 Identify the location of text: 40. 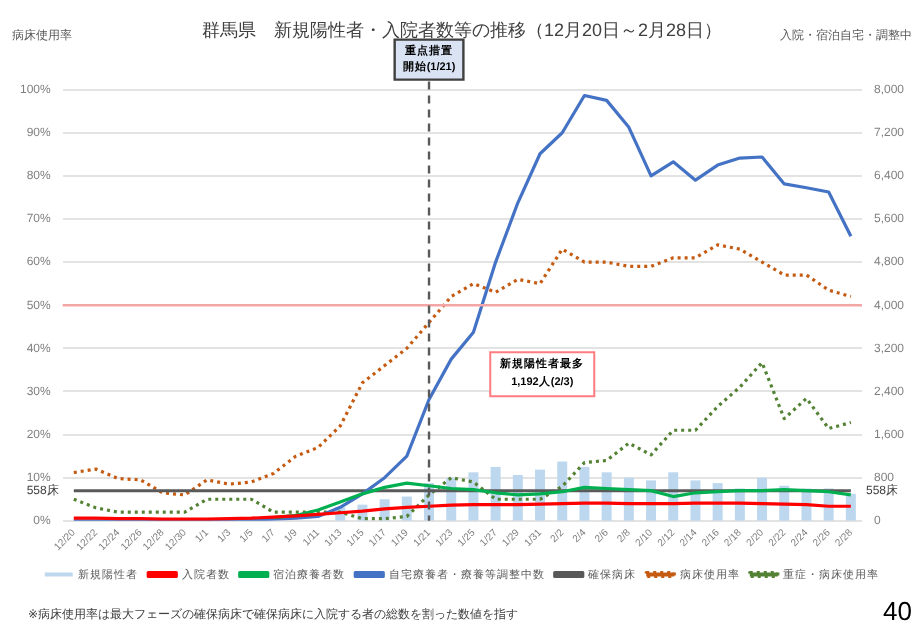
(897, 611).